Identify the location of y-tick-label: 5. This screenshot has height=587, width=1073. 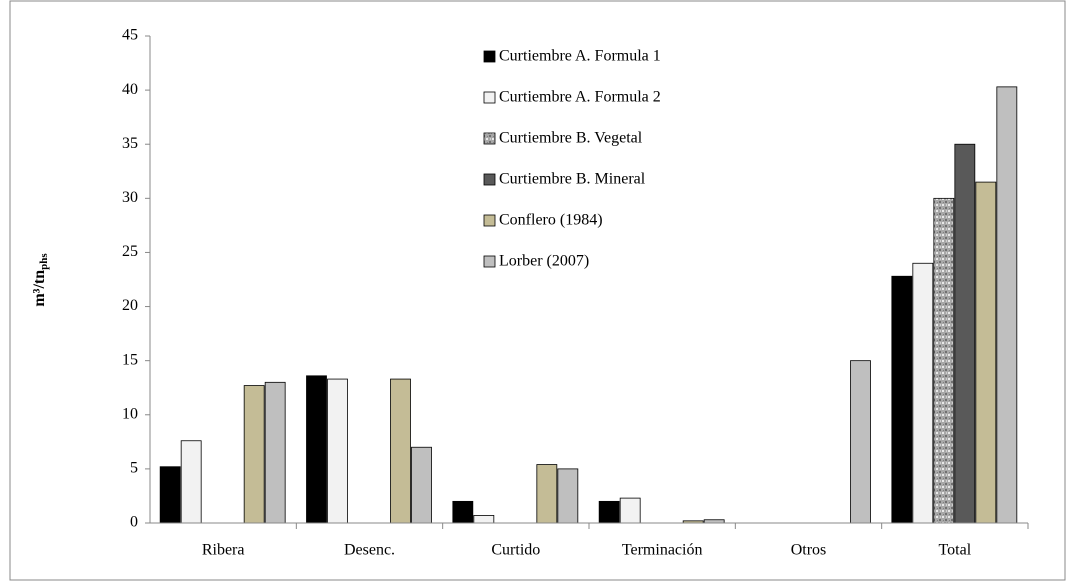
(134, 468).